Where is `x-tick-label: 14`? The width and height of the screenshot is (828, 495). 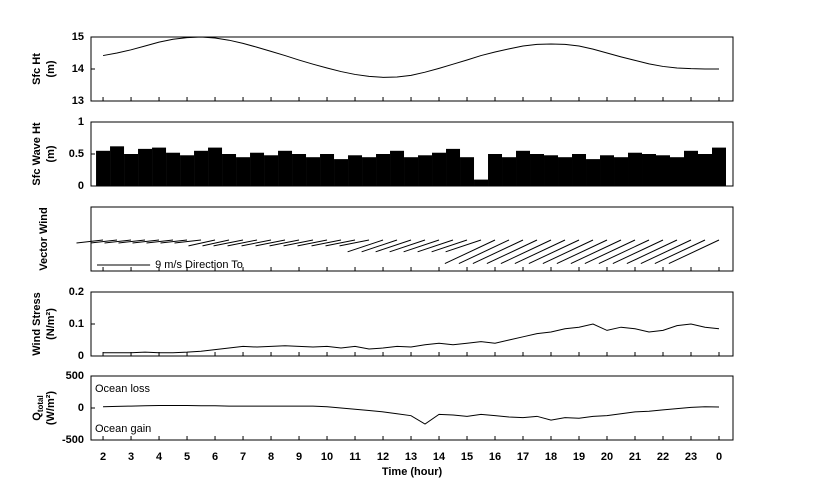
x-tick-label: 14 is located at coordinates (439, 457).